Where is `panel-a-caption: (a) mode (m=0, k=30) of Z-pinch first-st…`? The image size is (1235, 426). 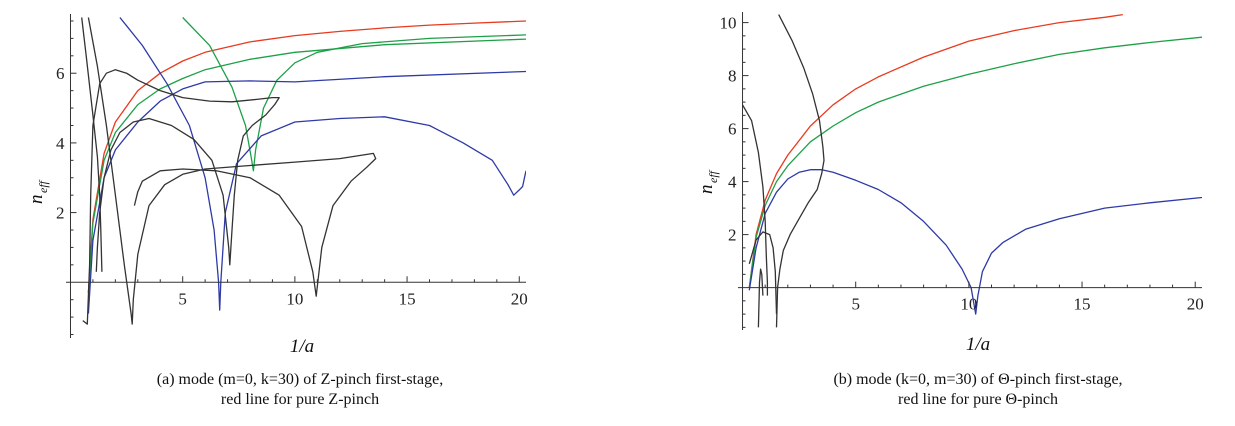
panel-a-caption: (a) mode (m=0, k=30) of Z-pinch first-st… is located at coordinates (300, 390).